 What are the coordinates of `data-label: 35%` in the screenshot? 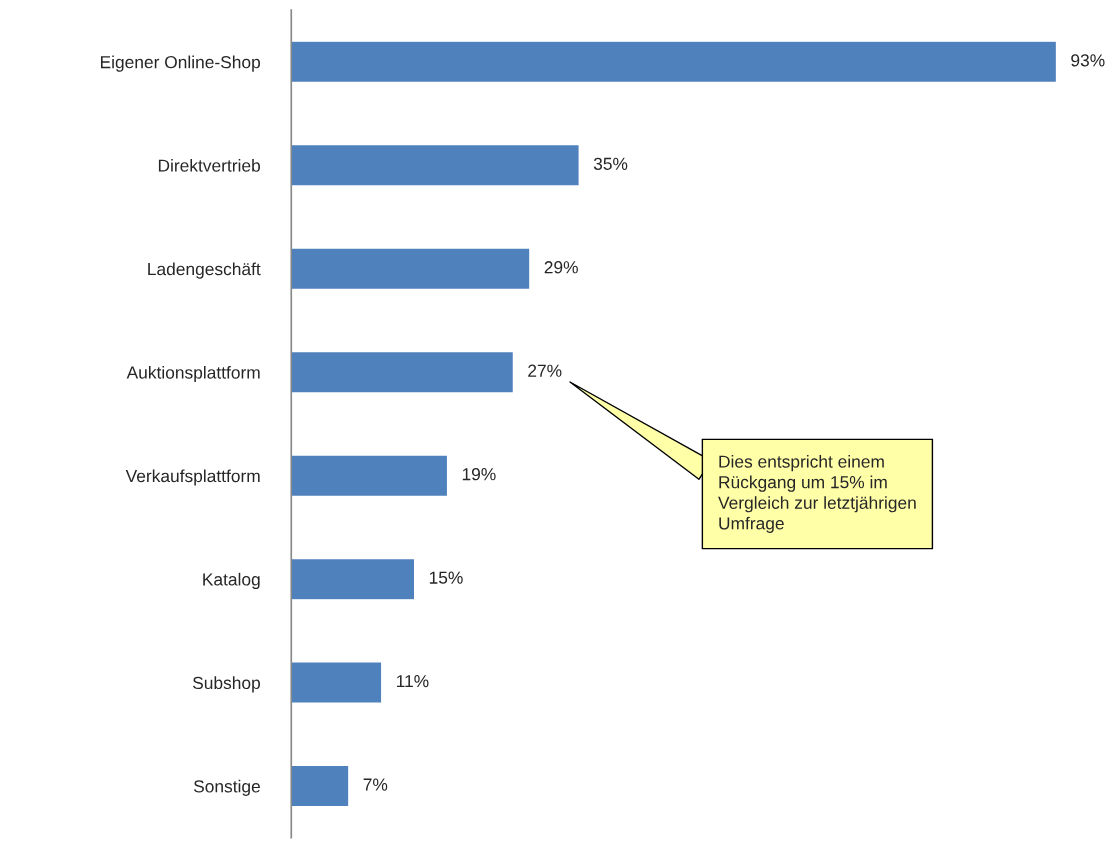 It's located at (610, 163).